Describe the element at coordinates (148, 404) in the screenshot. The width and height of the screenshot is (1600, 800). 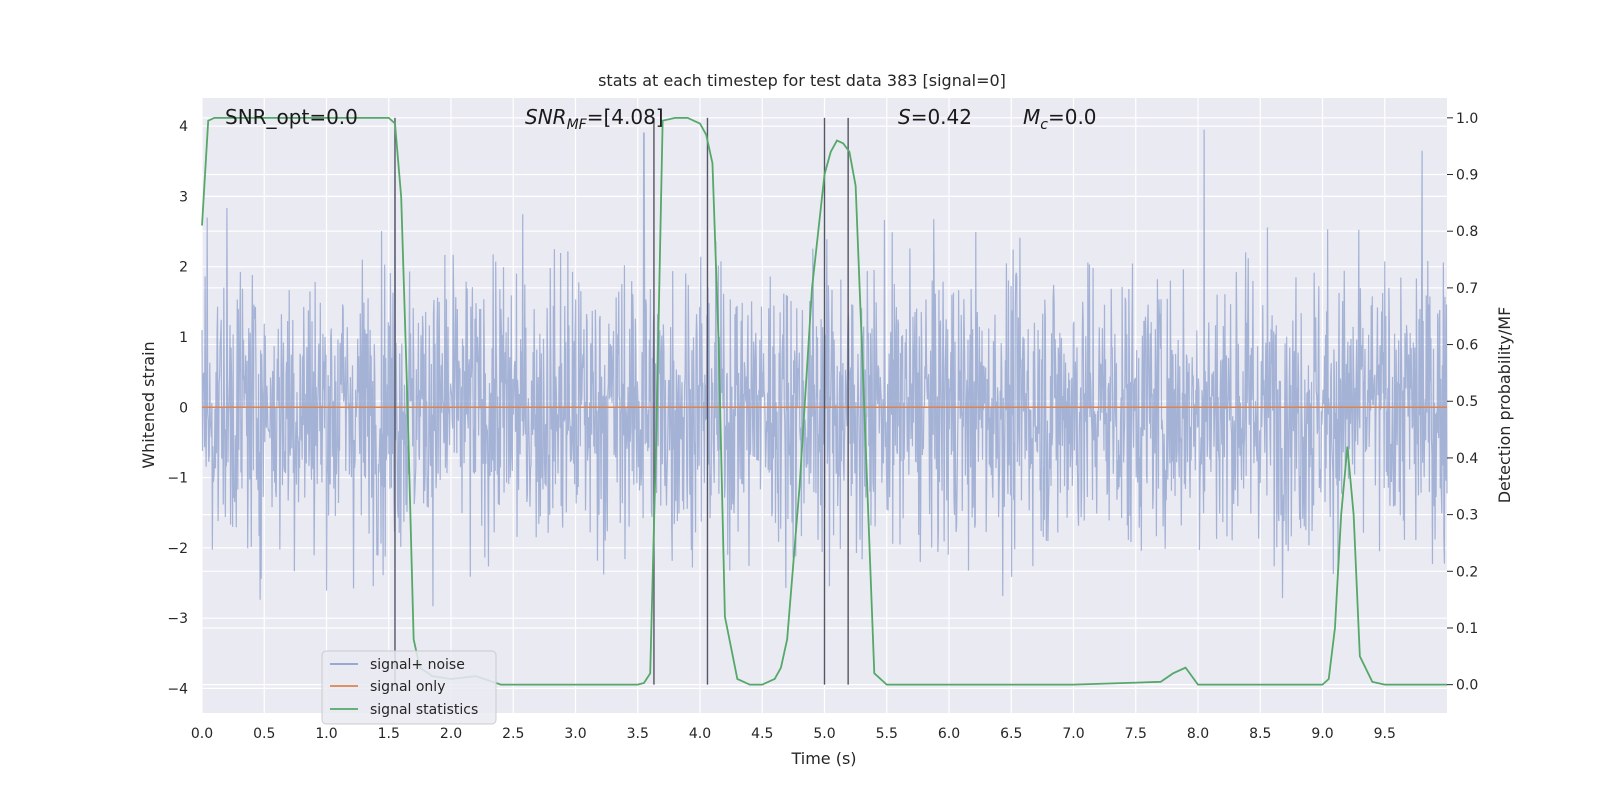
I see `y-left-axis-label: Whitened strain` at that location.